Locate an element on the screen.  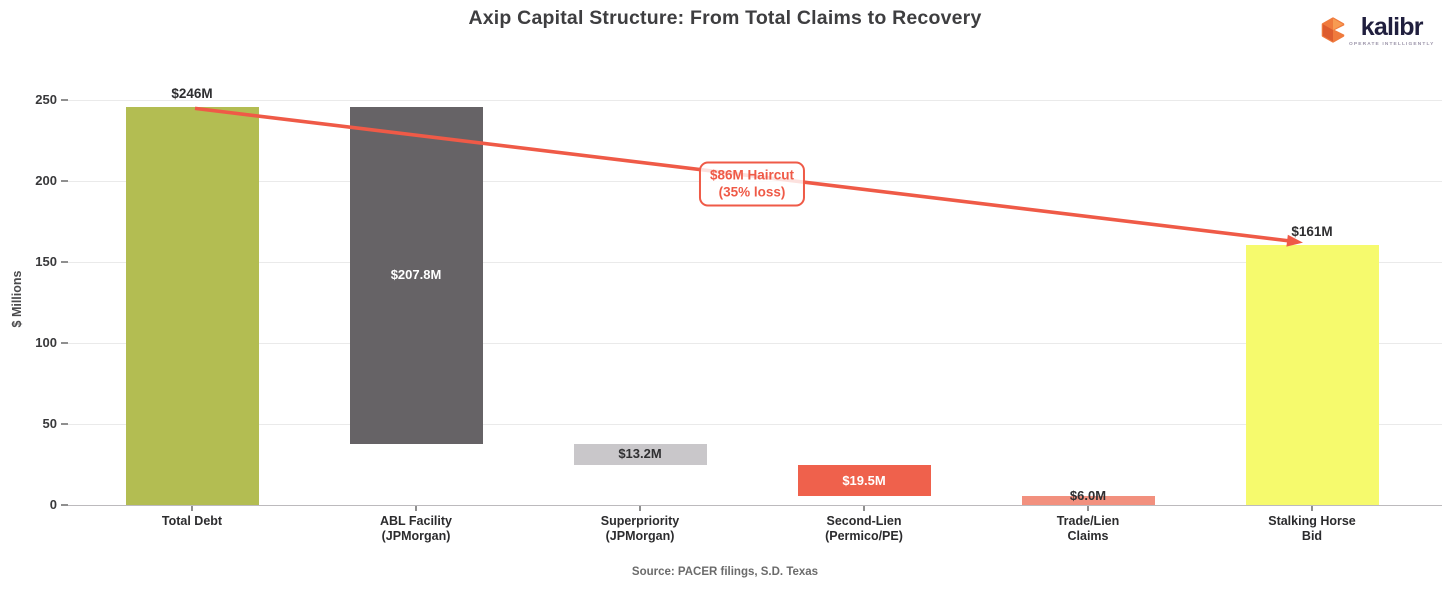
amount-label-second-lien: $19.5M is located at coordinates (864, 480).